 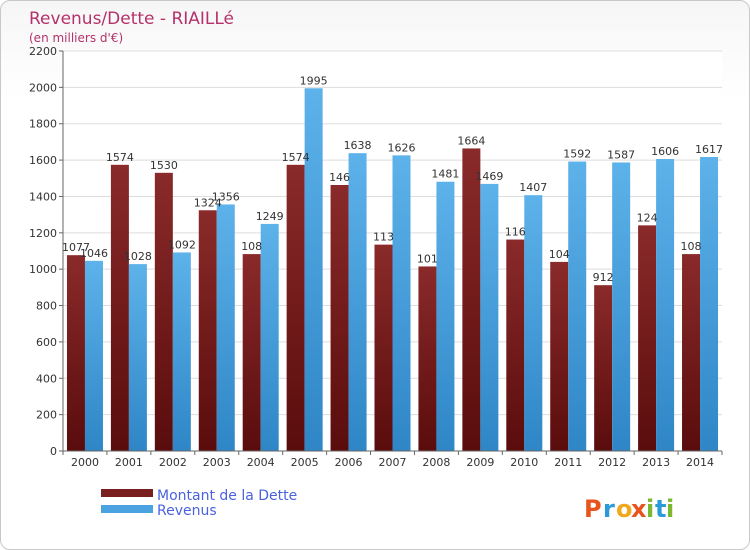 I want to click on x-tick-label: 2001, so click(x=129, y=462).